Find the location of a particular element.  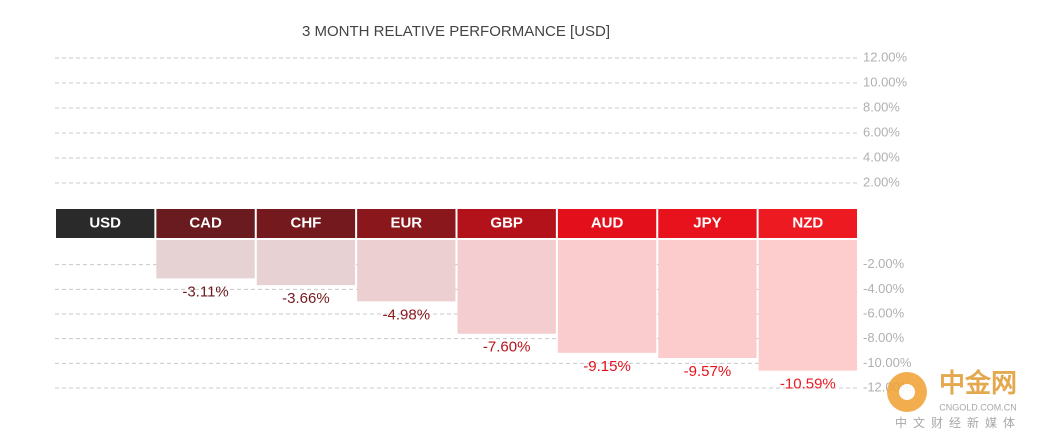

category-label: GBP is located at coordinates (506, 222).